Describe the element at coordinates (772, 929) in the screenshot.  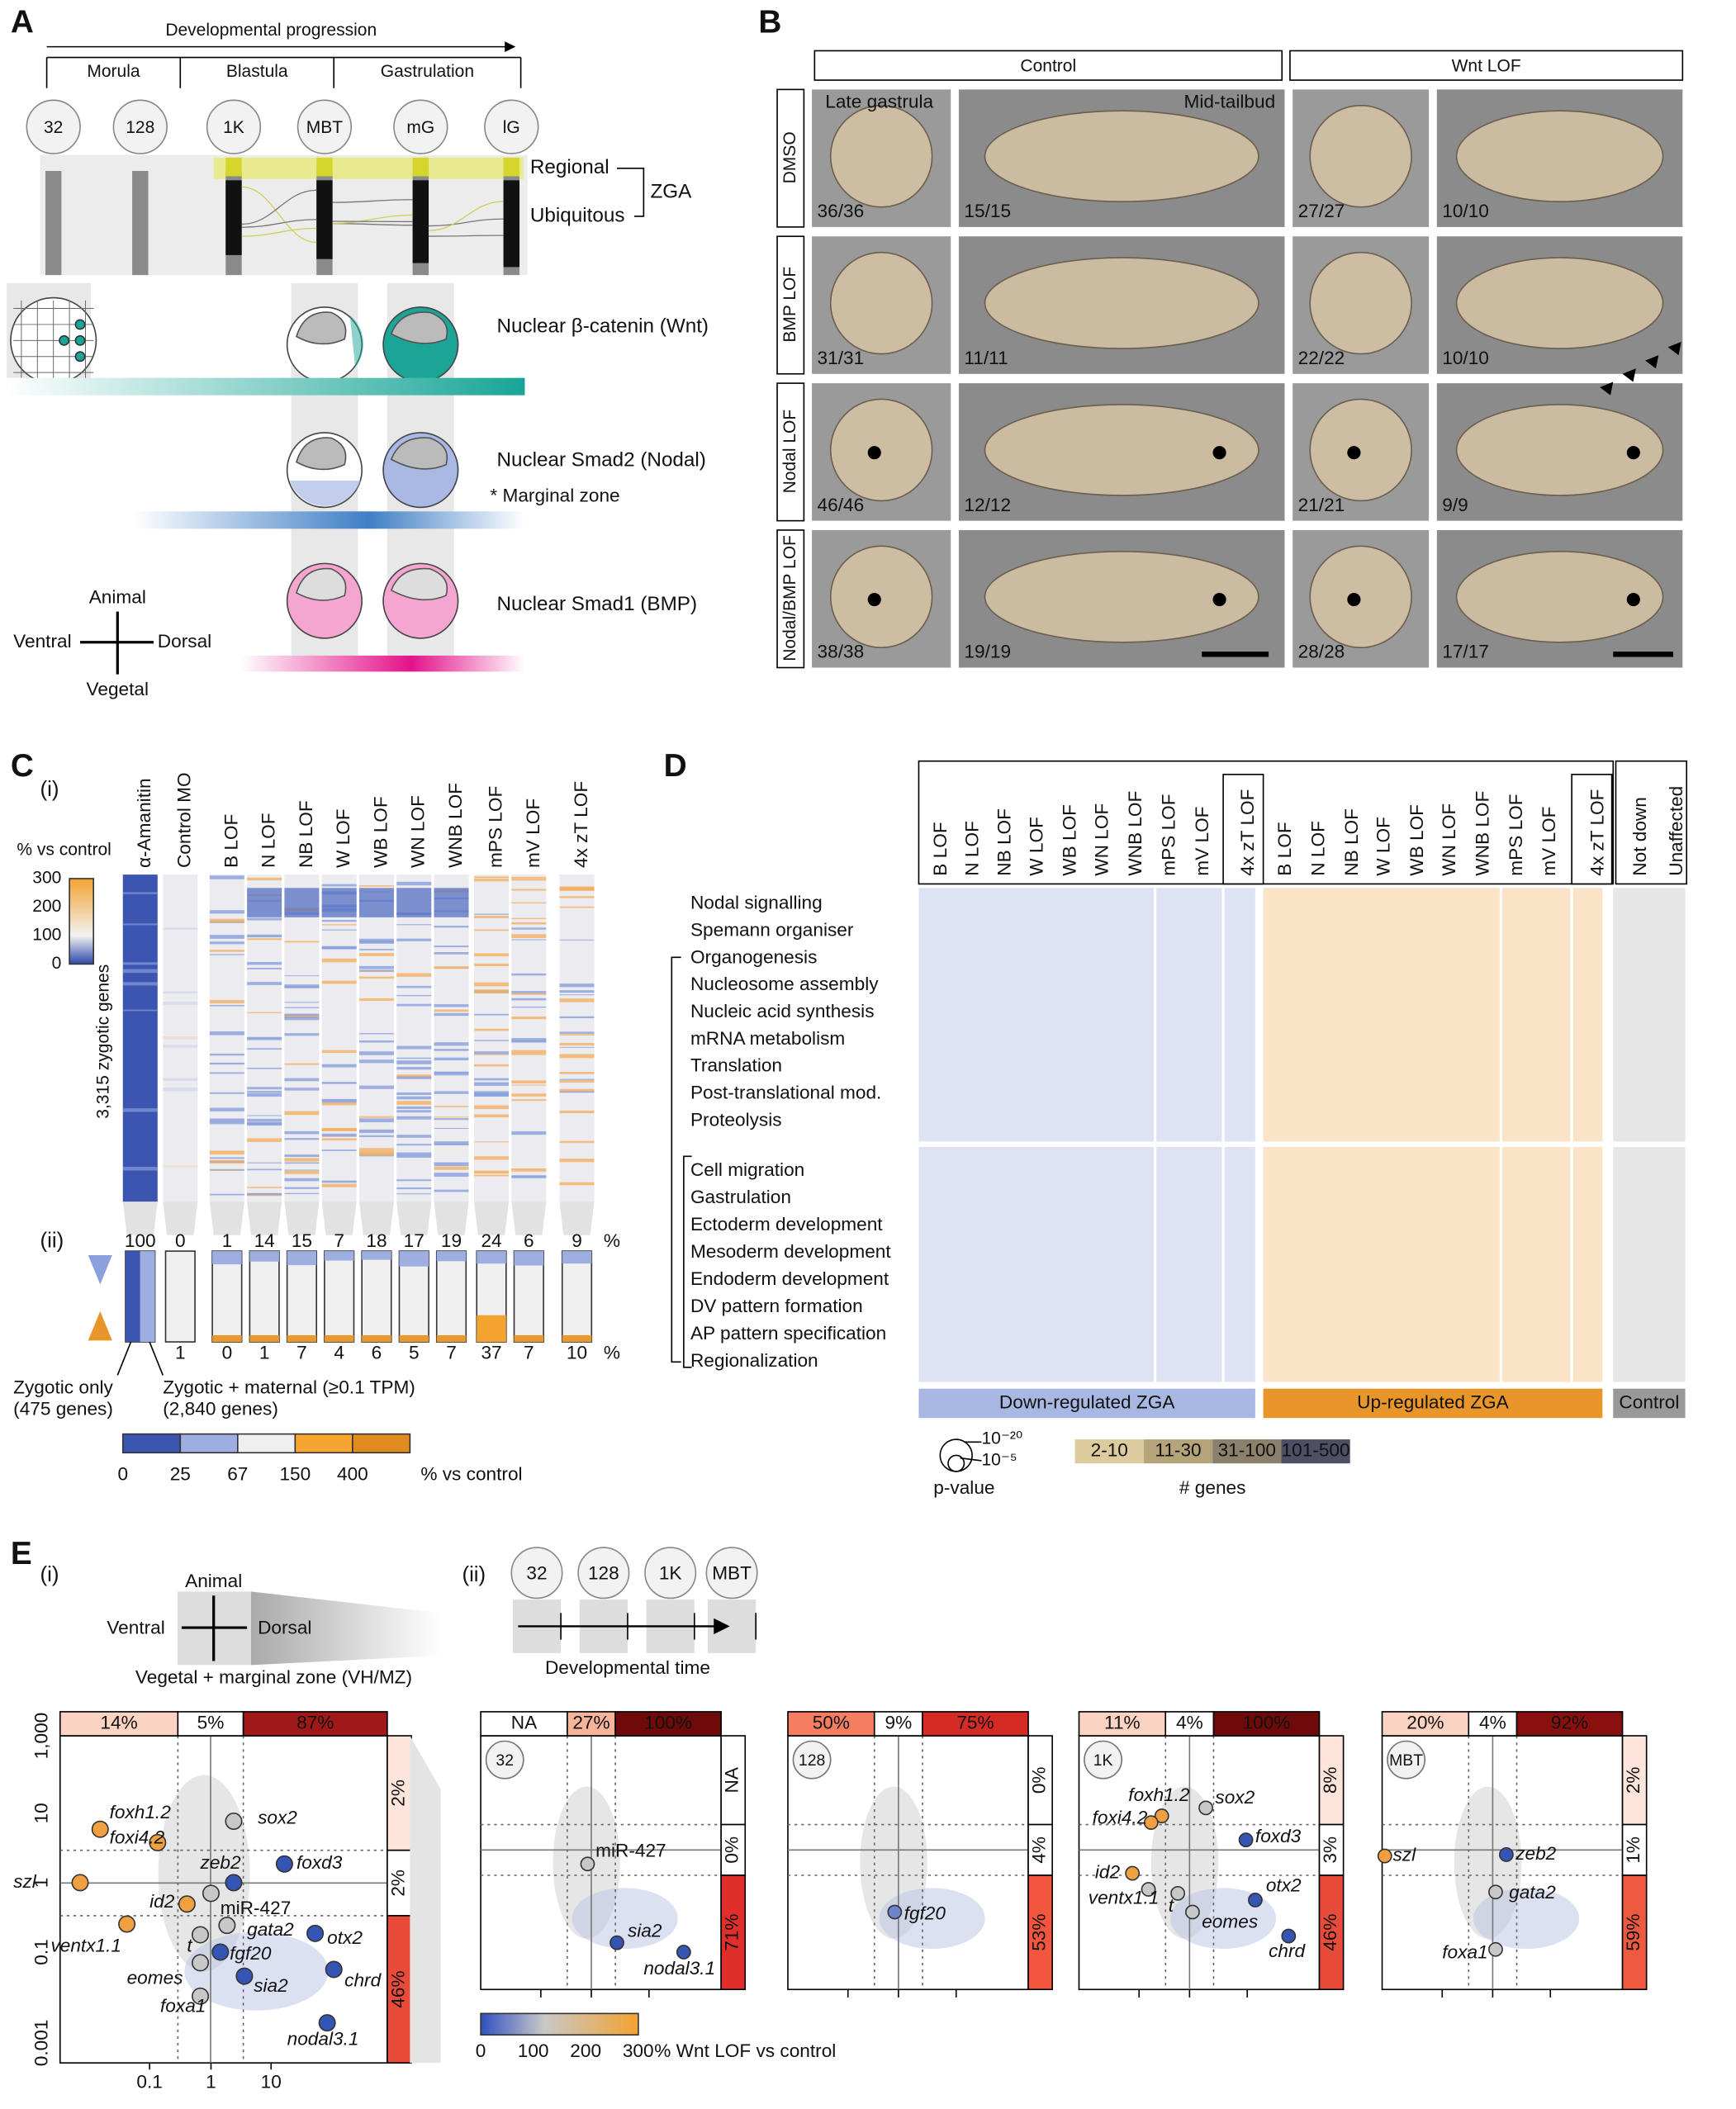
I see `term-label: Spemann organiser` at that location.